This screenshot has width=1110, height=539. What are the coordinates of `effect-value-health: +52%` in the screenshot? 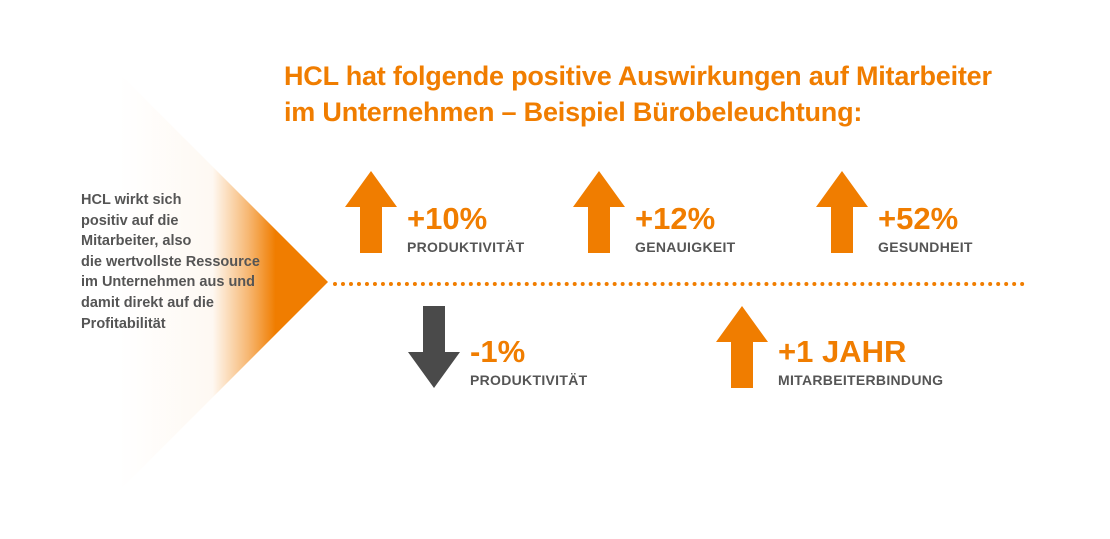 It's located at (918, 218).